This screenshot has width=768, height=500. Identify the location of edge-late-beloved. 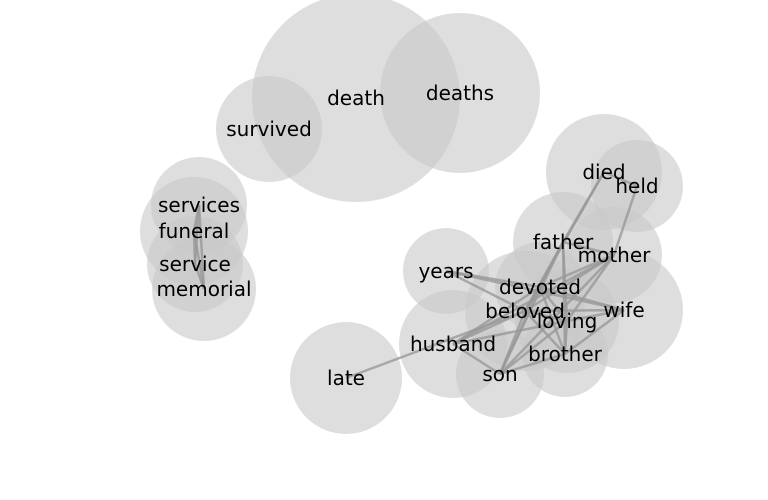
(435, 344).